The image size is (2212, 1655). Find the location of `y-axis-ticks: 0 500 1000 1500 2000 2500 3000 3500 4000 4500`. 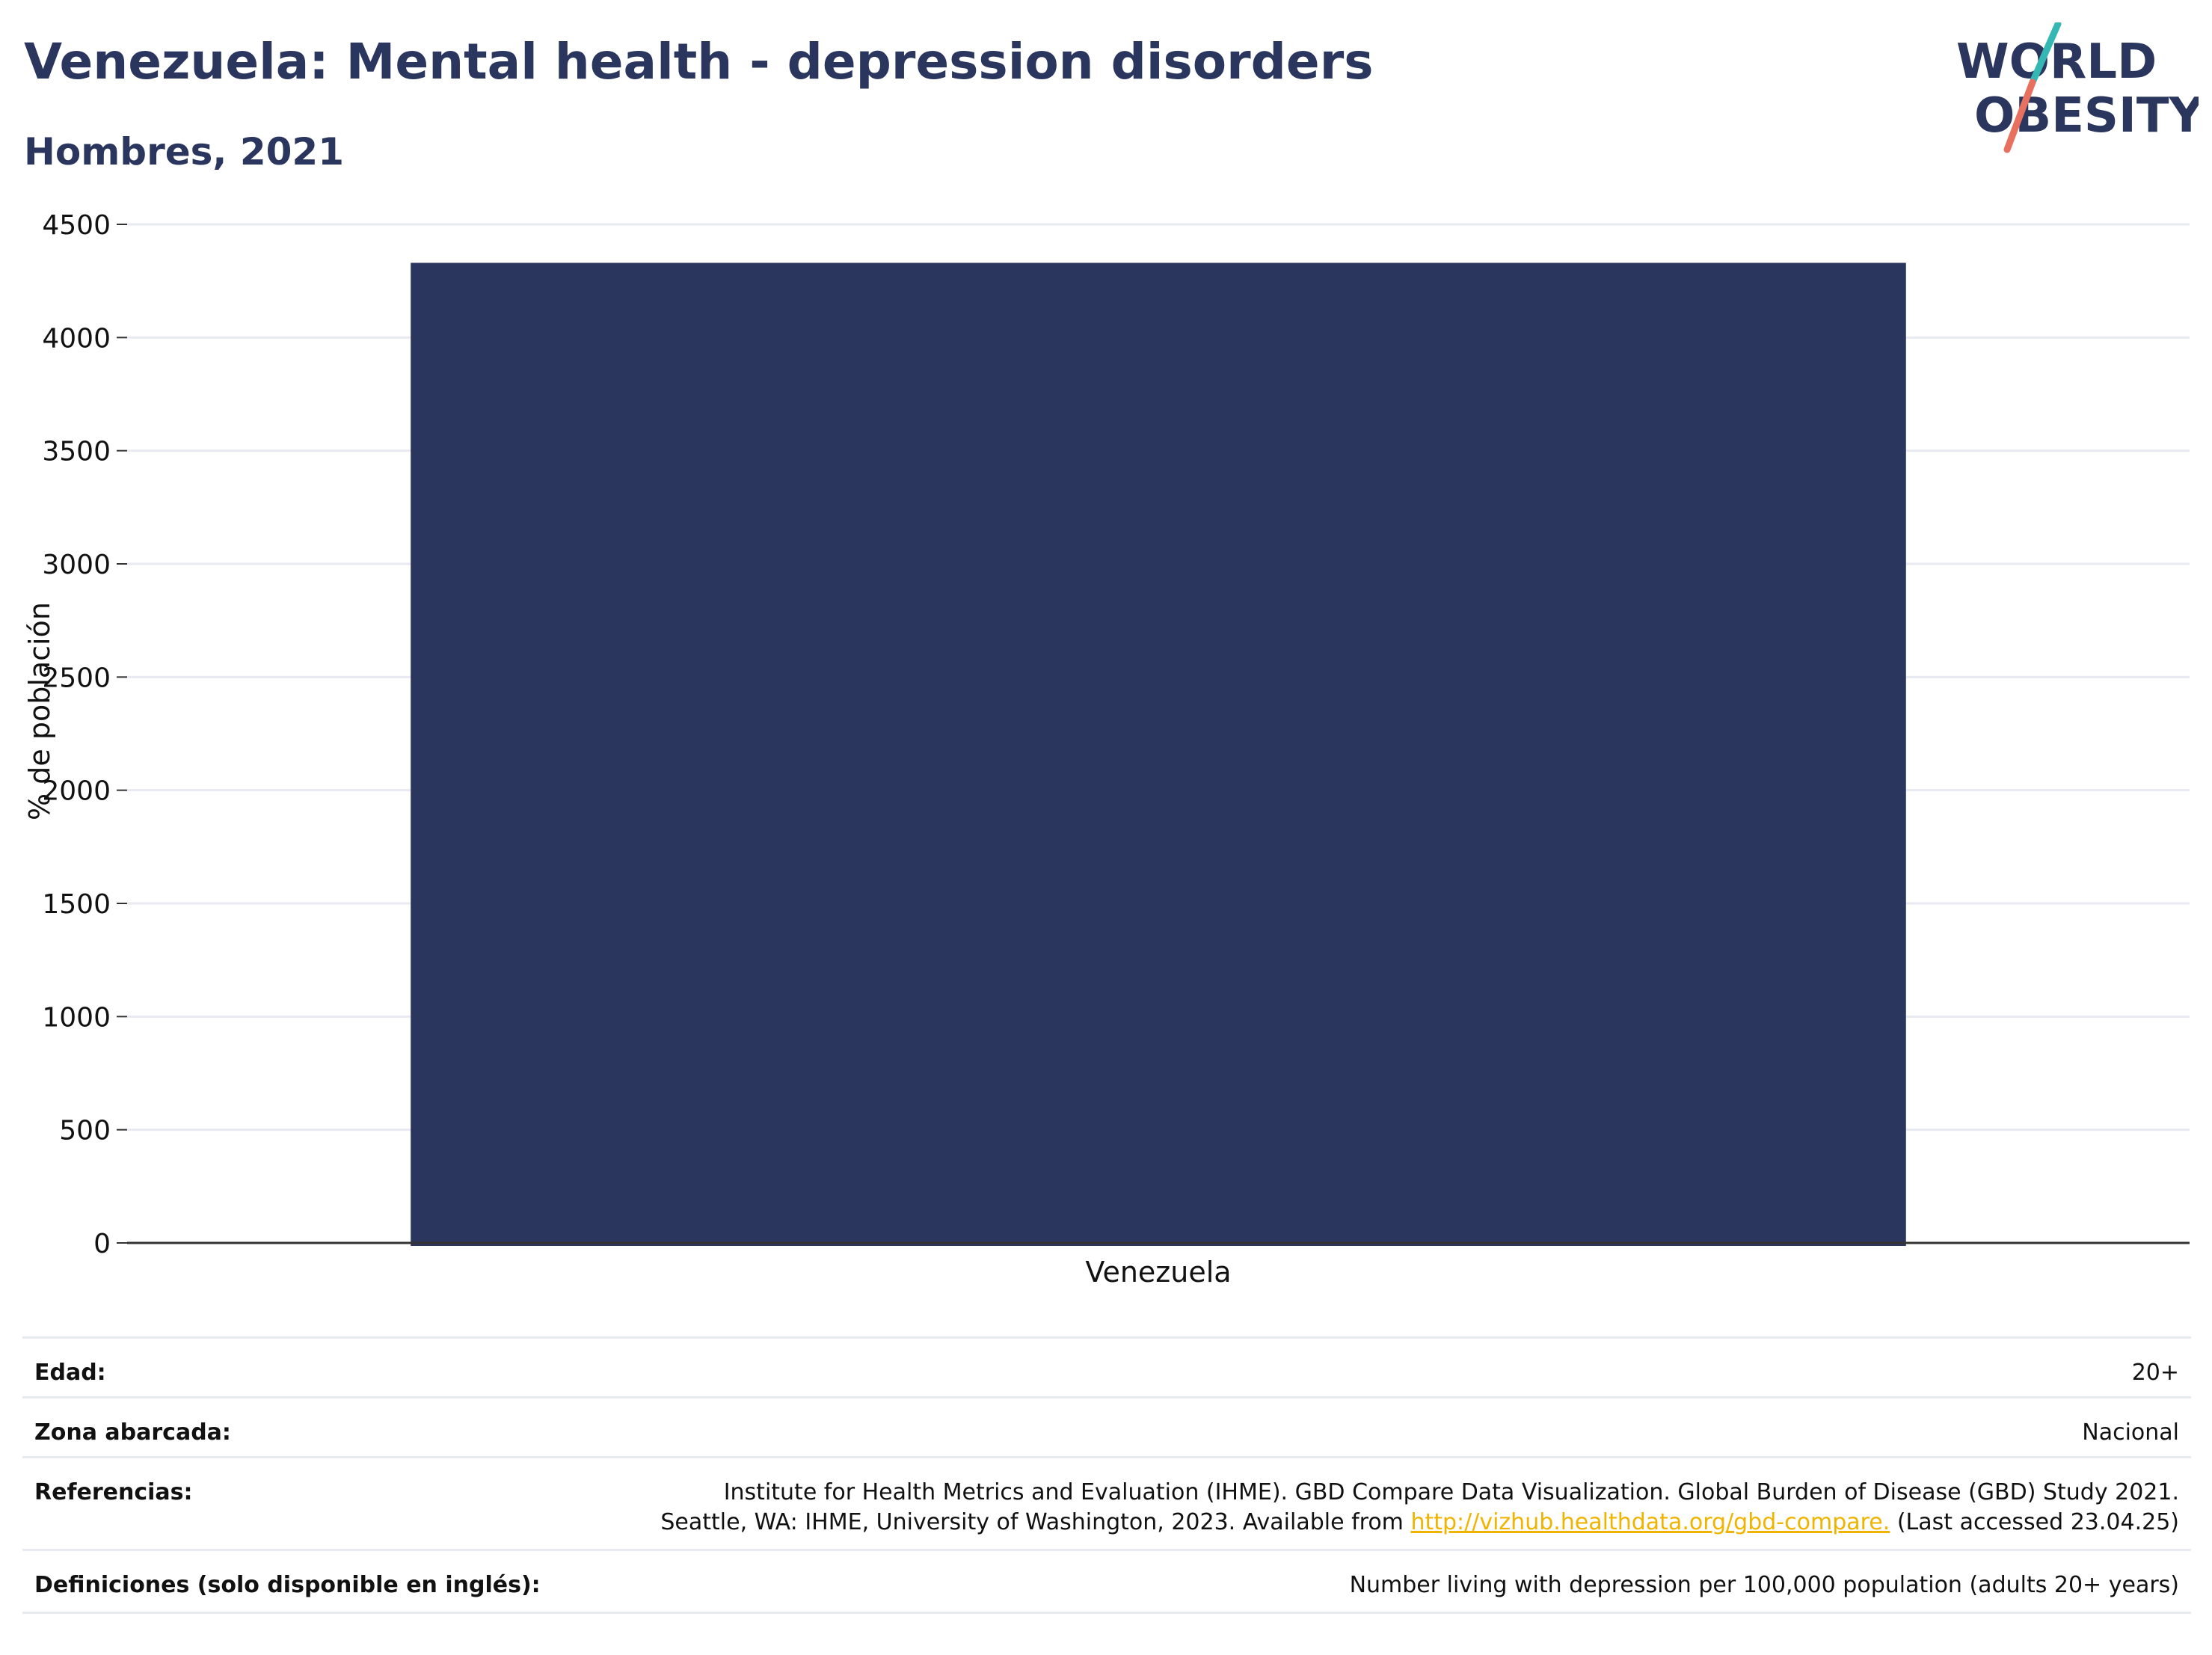

y-axis-ticks: 0 500 1000 1500 2000 2500 3000 3500 4000 4500 is located at coordinates (84, 734).